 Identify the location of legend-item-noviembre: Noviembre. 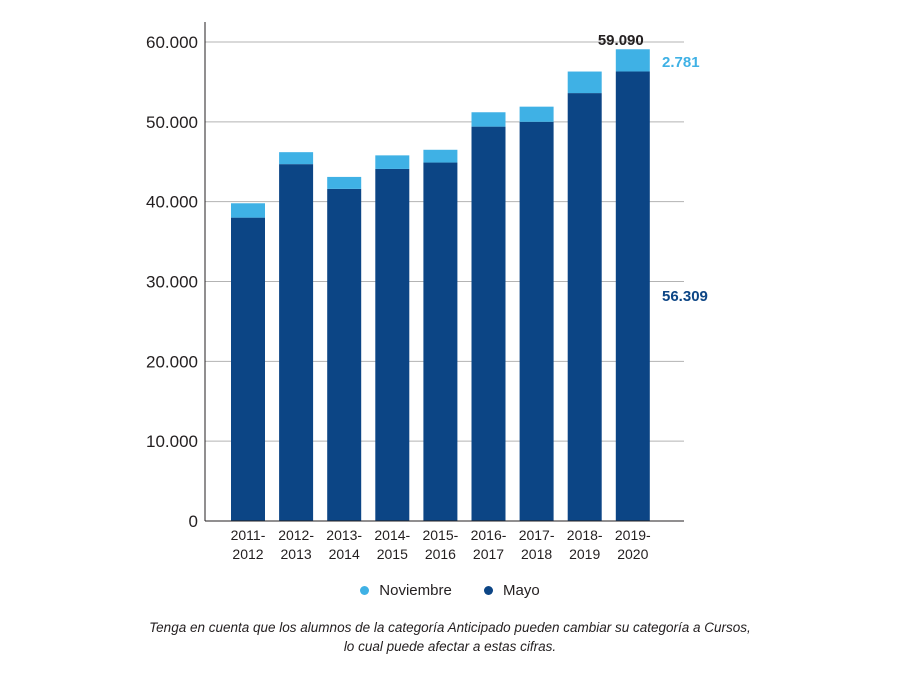
(406, 590).